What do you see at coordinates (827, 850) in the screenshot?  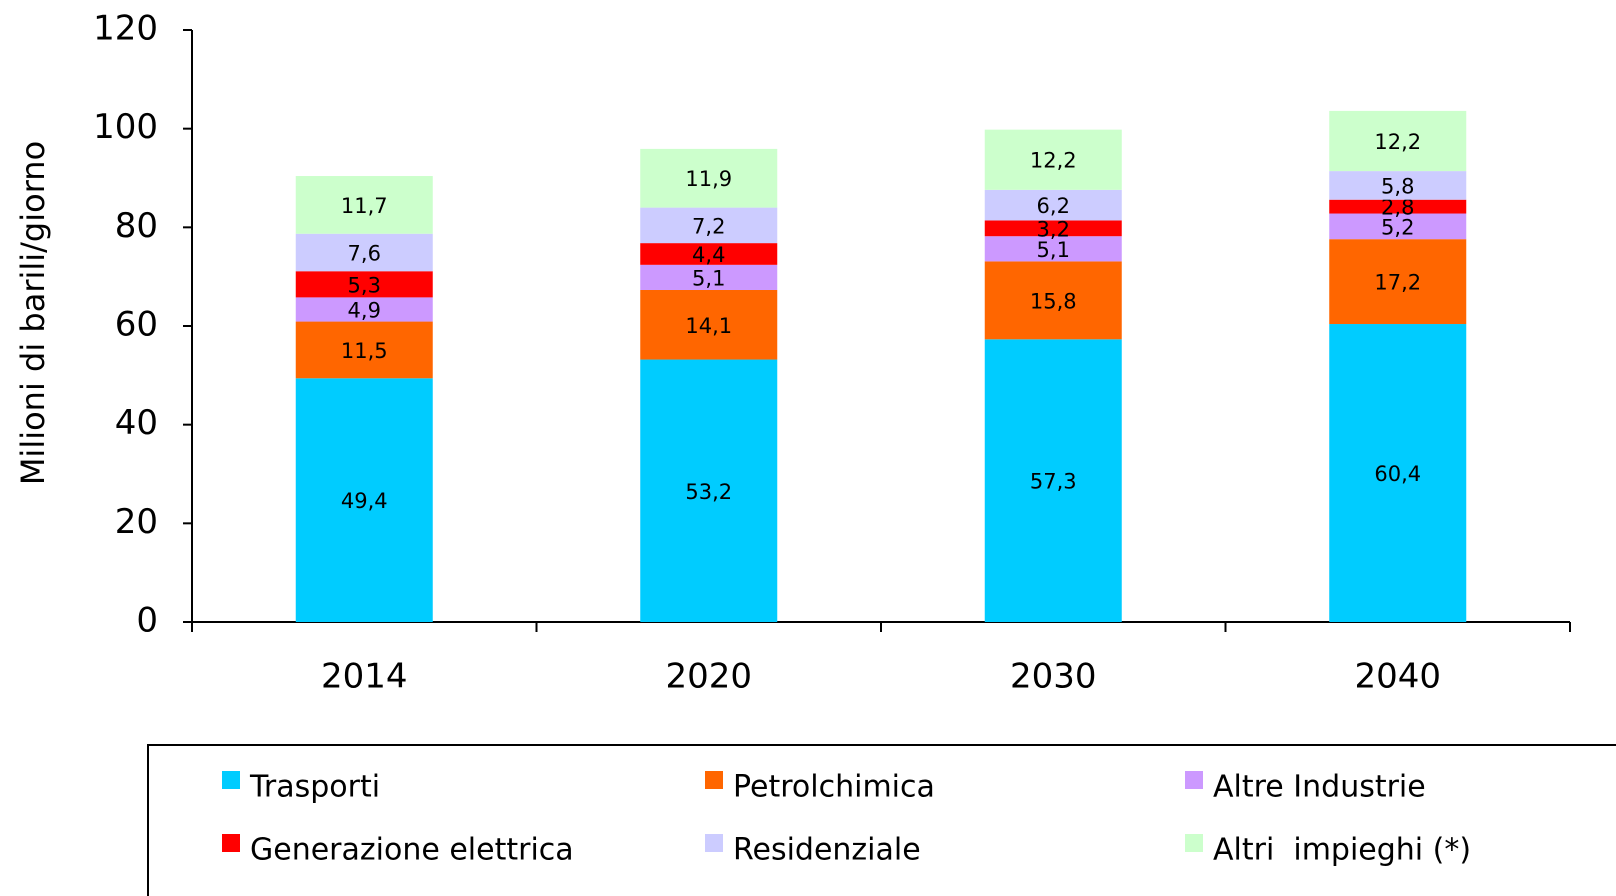 I see `legend-label: Residenziale` at bounding box center [827, 850].